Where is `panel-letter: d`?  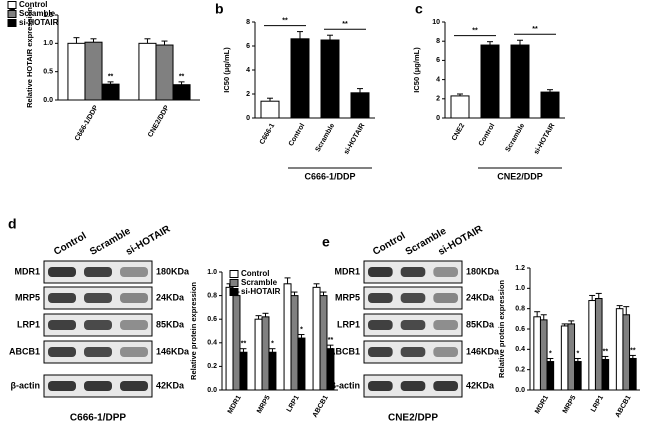
panel-letter: d is located at coordinates (12, 224).